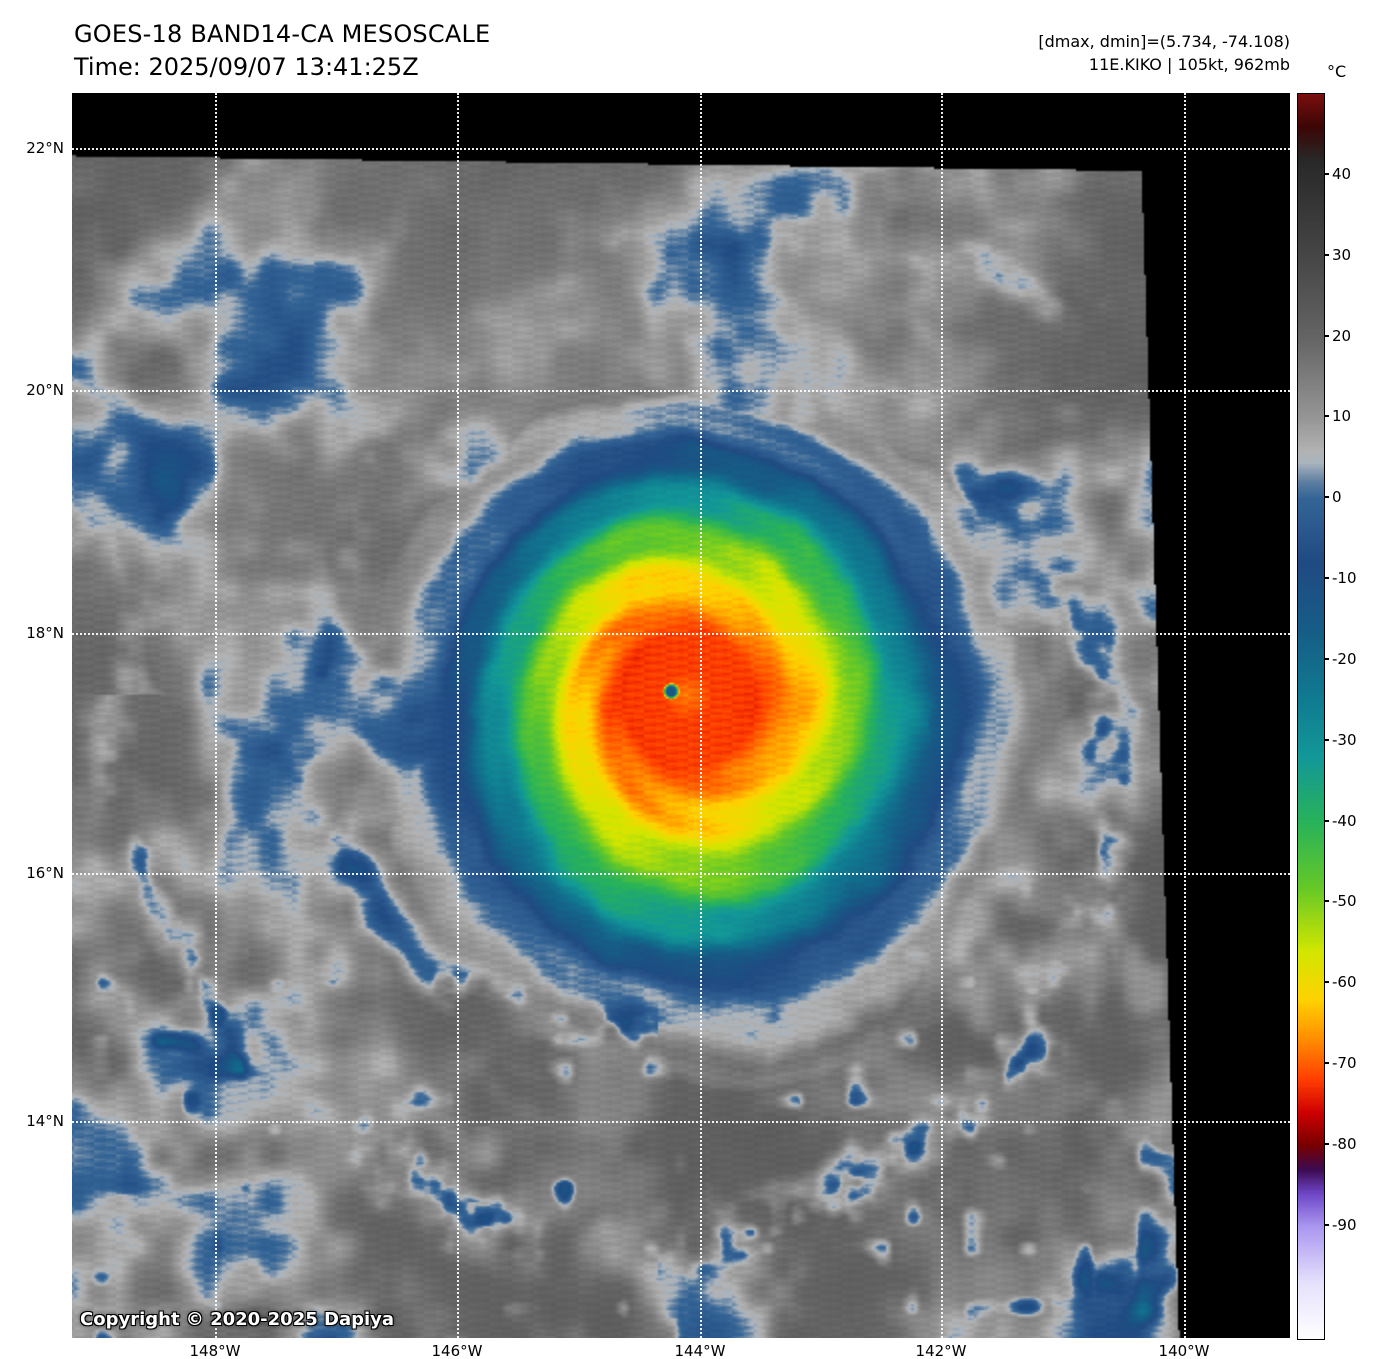 The height and width of the screenshot is (1359, 1390). What do you see at coordinates (1344, 1224) in the screenshot?
I see `colorbar-tick-label: -90` at bounding box center [1344, 1224].